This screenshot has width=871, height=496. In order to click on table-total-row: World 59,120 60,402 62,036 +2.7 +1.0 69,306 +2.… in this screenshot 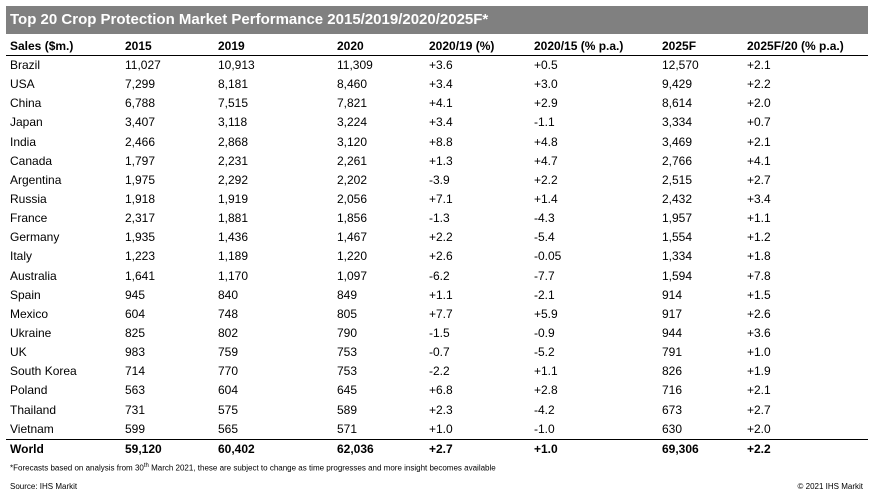, I will do `click(437, 448)`.